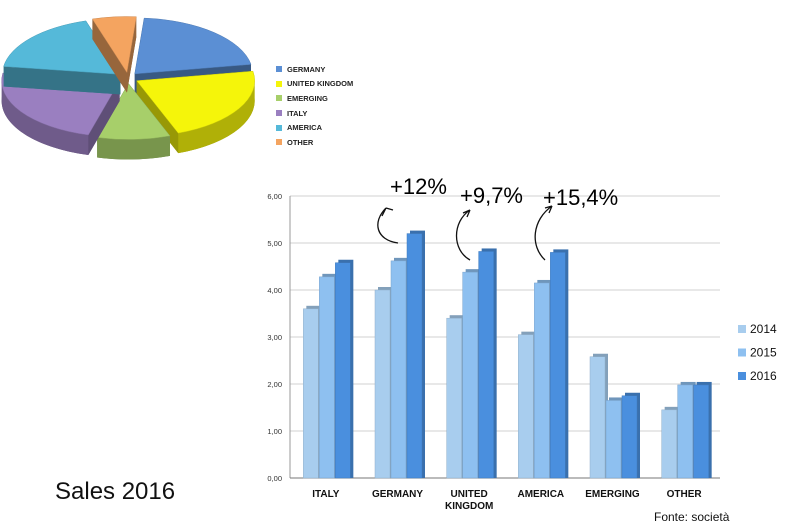  Describe the element at coordinates (115, 491) in the screenshot. I see `page-title: Sales 2016` at that location.